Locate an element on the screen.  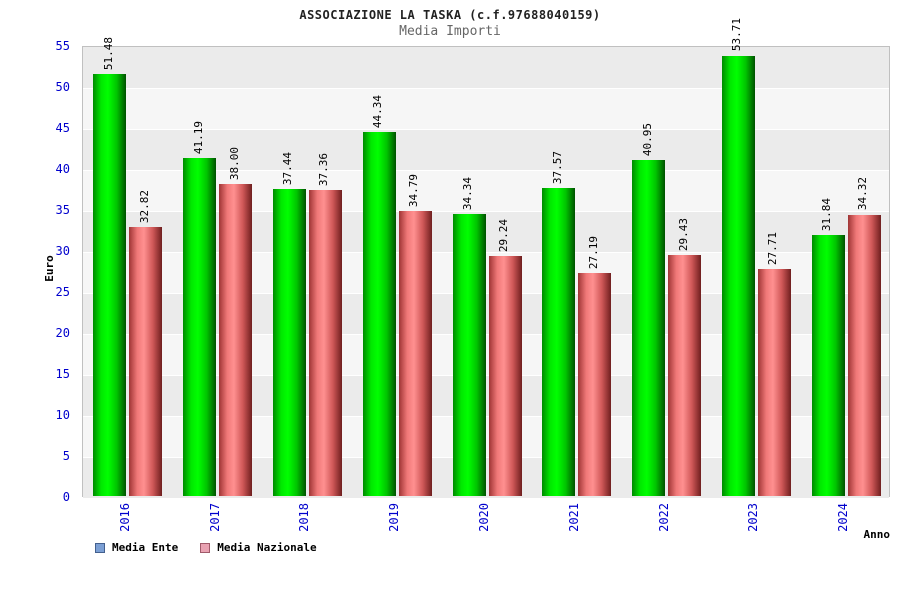
plot-band is located at coordinates (486, 67).